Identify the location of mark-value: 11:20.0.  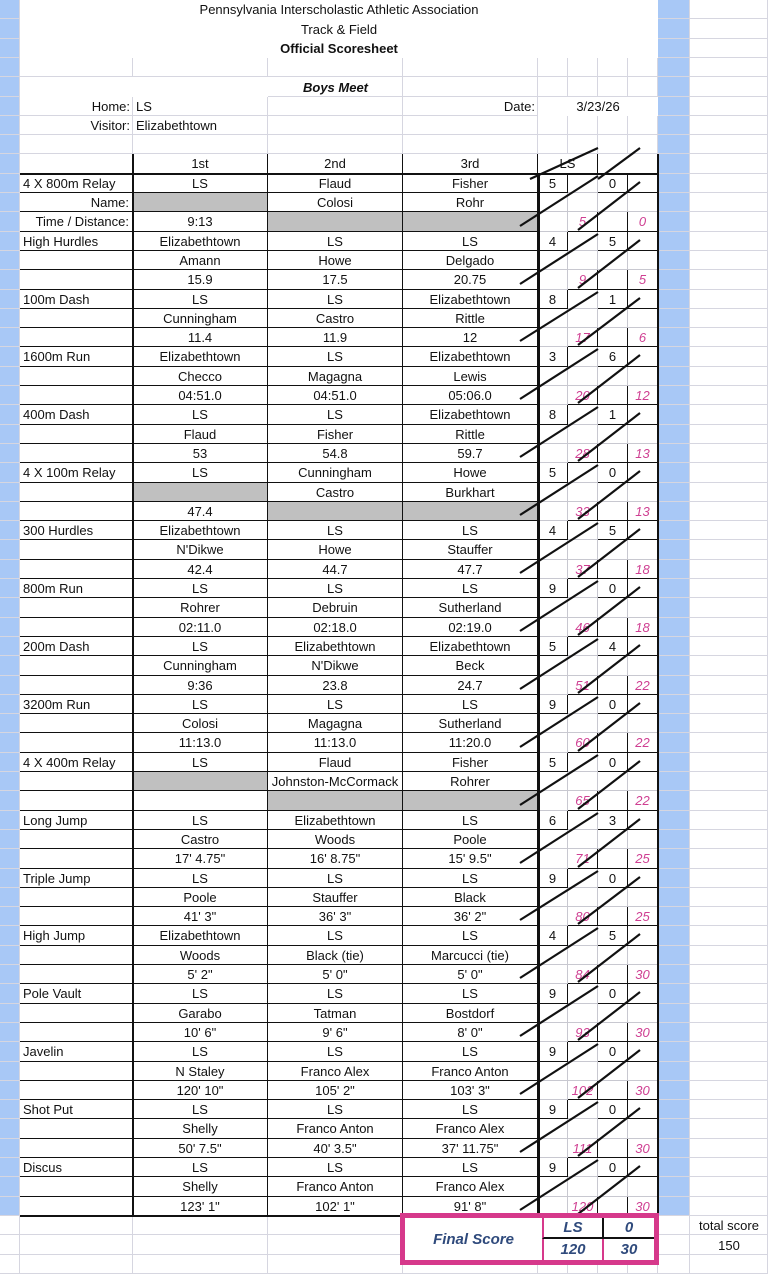
(470, 743).